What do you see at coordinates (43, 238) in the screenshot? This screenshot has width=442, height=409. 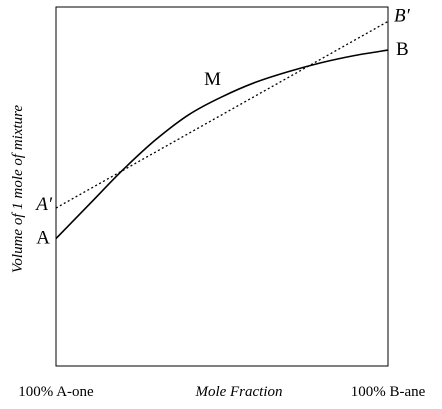 I see `point-label-0: A` at bounding box center [43, 238].